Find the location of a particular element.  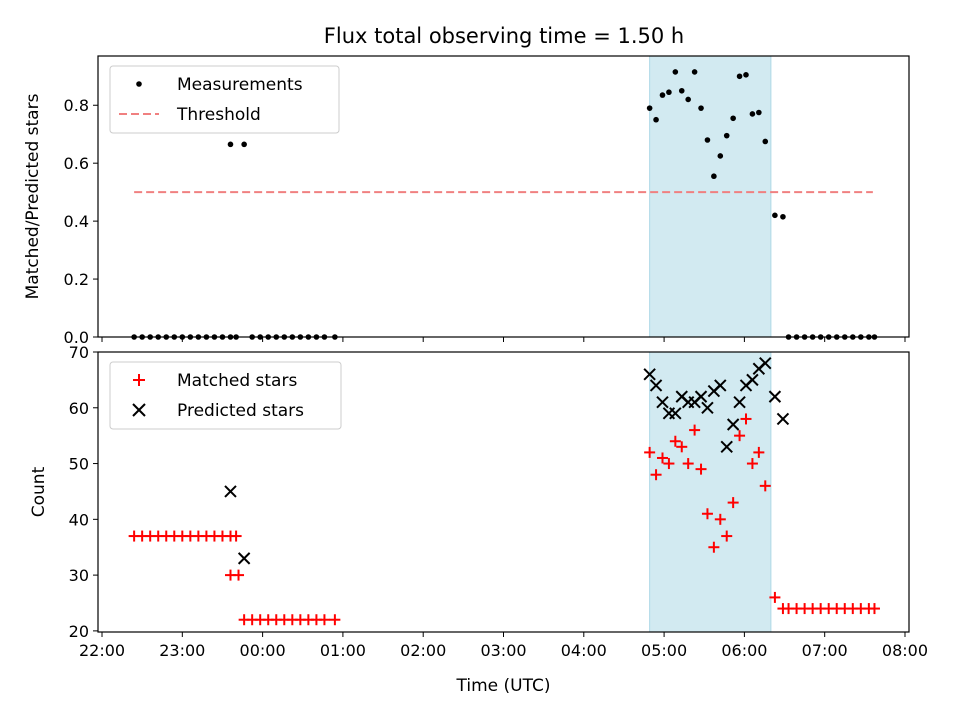

top-legend: Measurements Threshold is located at coordinates (224, 99).